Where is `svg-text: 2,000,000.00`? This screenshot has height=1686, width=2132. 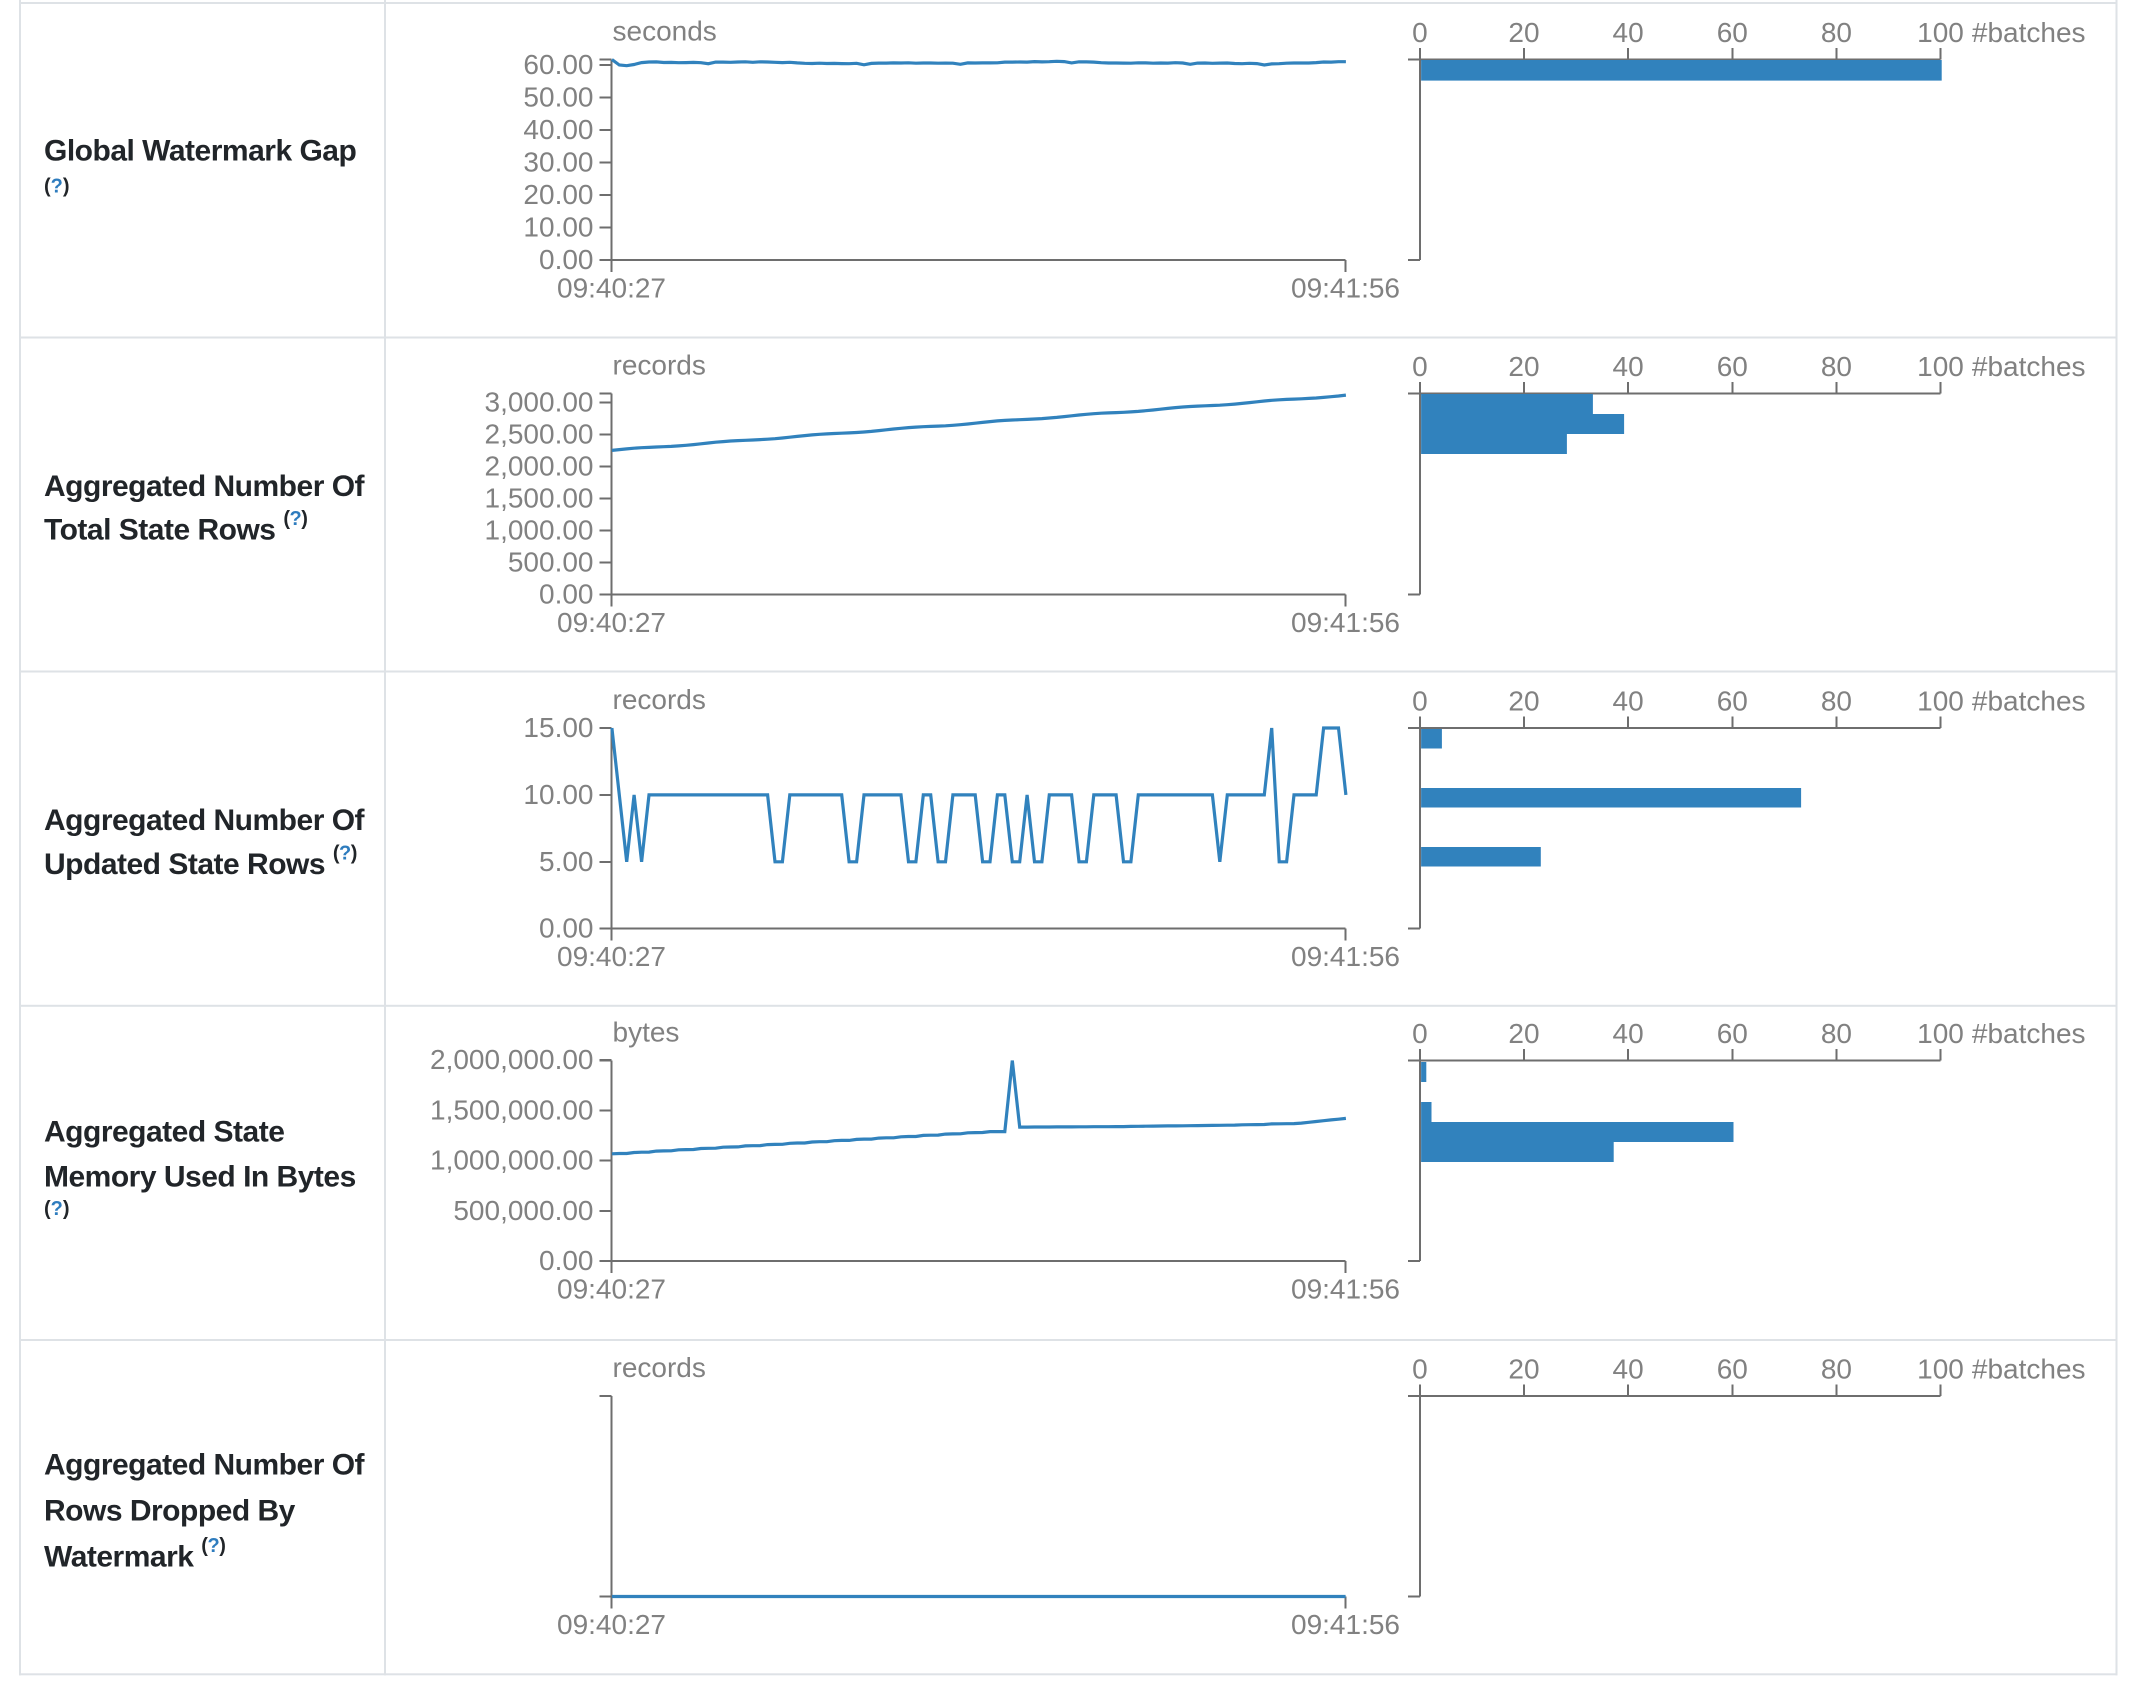 svg-text: 2,000,000.00 is located at coordinates (512, 1059).